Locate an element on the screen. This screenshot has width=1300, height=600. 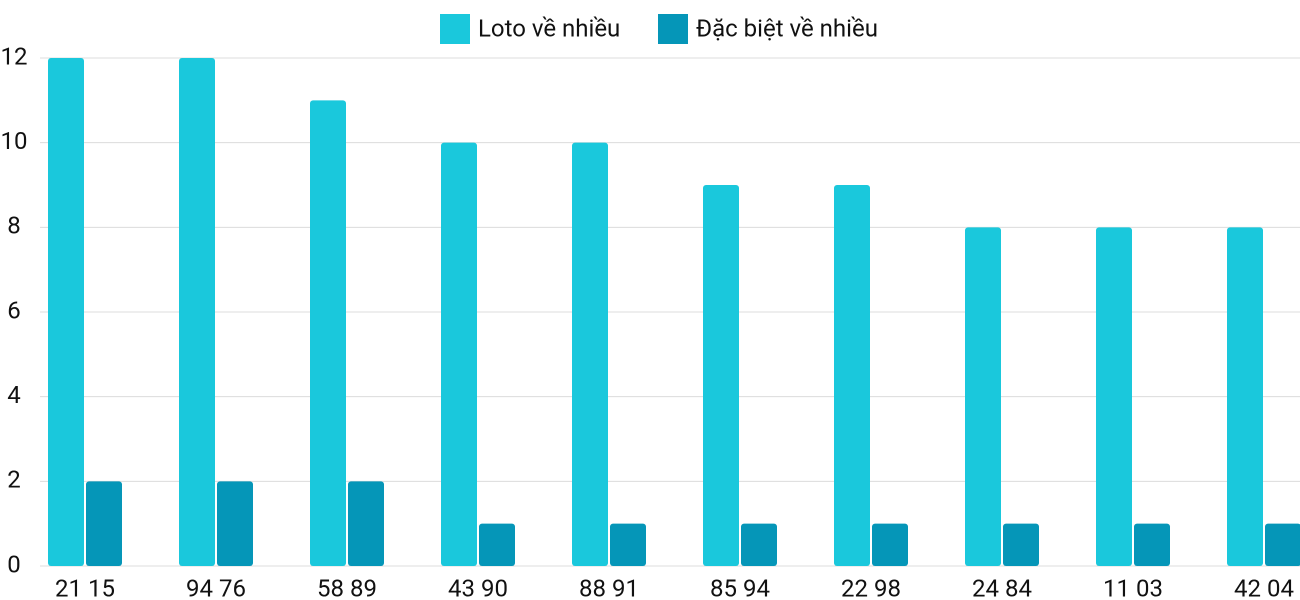
y-tick-label: 10 is located at coordinates (14, 141).